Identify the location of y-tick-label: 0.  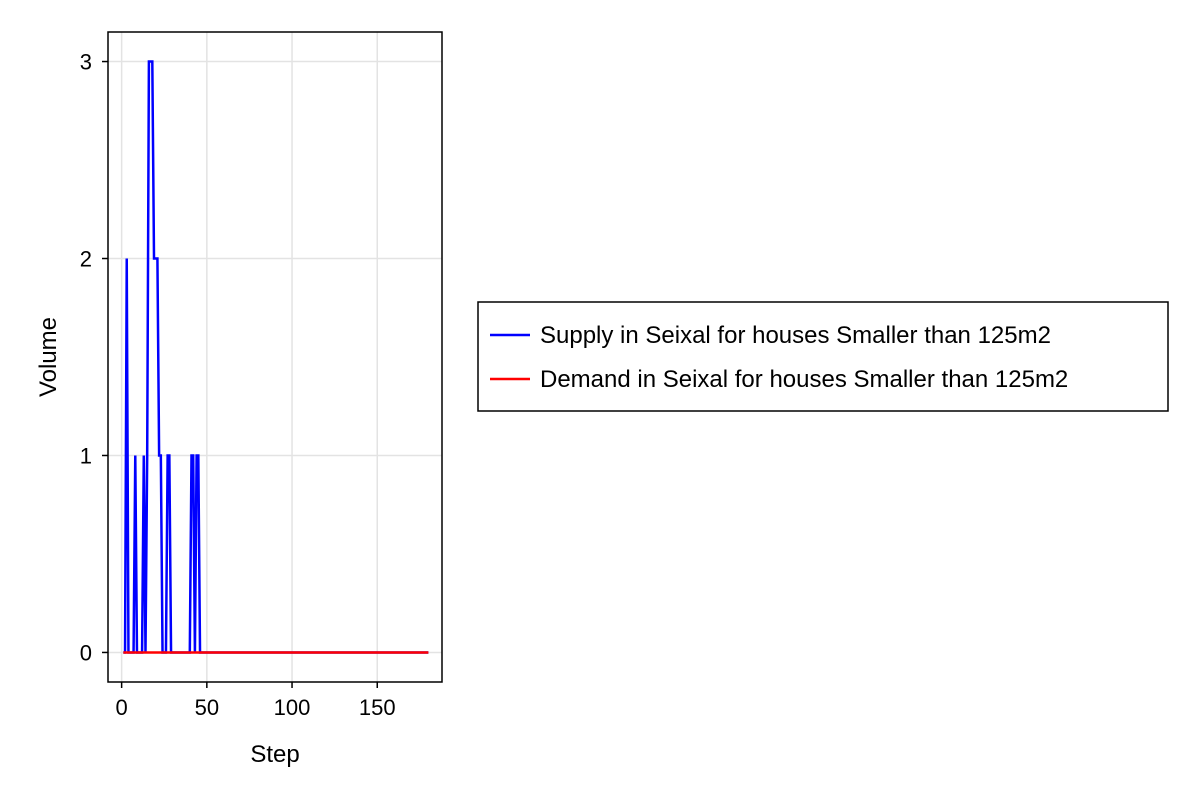
(86, 652).